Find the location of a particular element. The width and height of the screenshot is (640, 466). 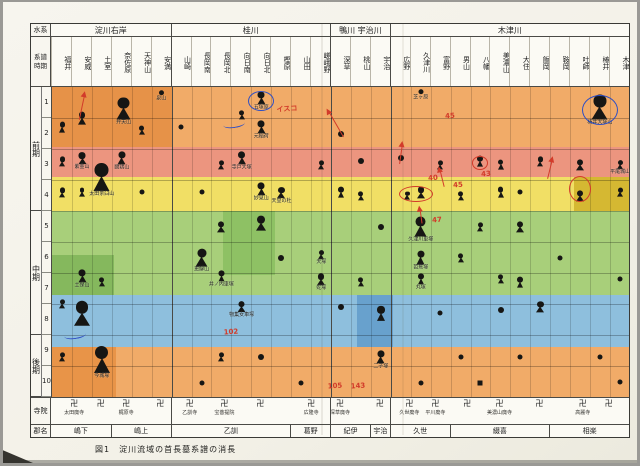

period-label: 前期 is located at coordinates (36, 149).